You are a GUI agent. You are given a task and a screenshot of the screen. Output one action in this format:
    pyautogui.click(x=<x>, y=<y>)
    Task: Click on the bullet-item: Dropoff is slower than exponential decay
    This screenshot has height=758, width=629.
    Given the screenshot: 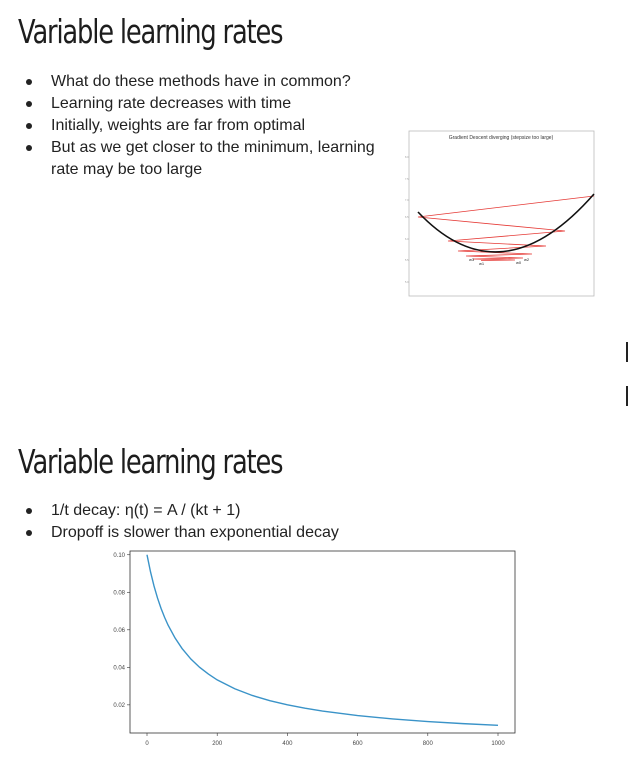 What is the action you would take?
    pyautogui.click(x=226, y=533)
    